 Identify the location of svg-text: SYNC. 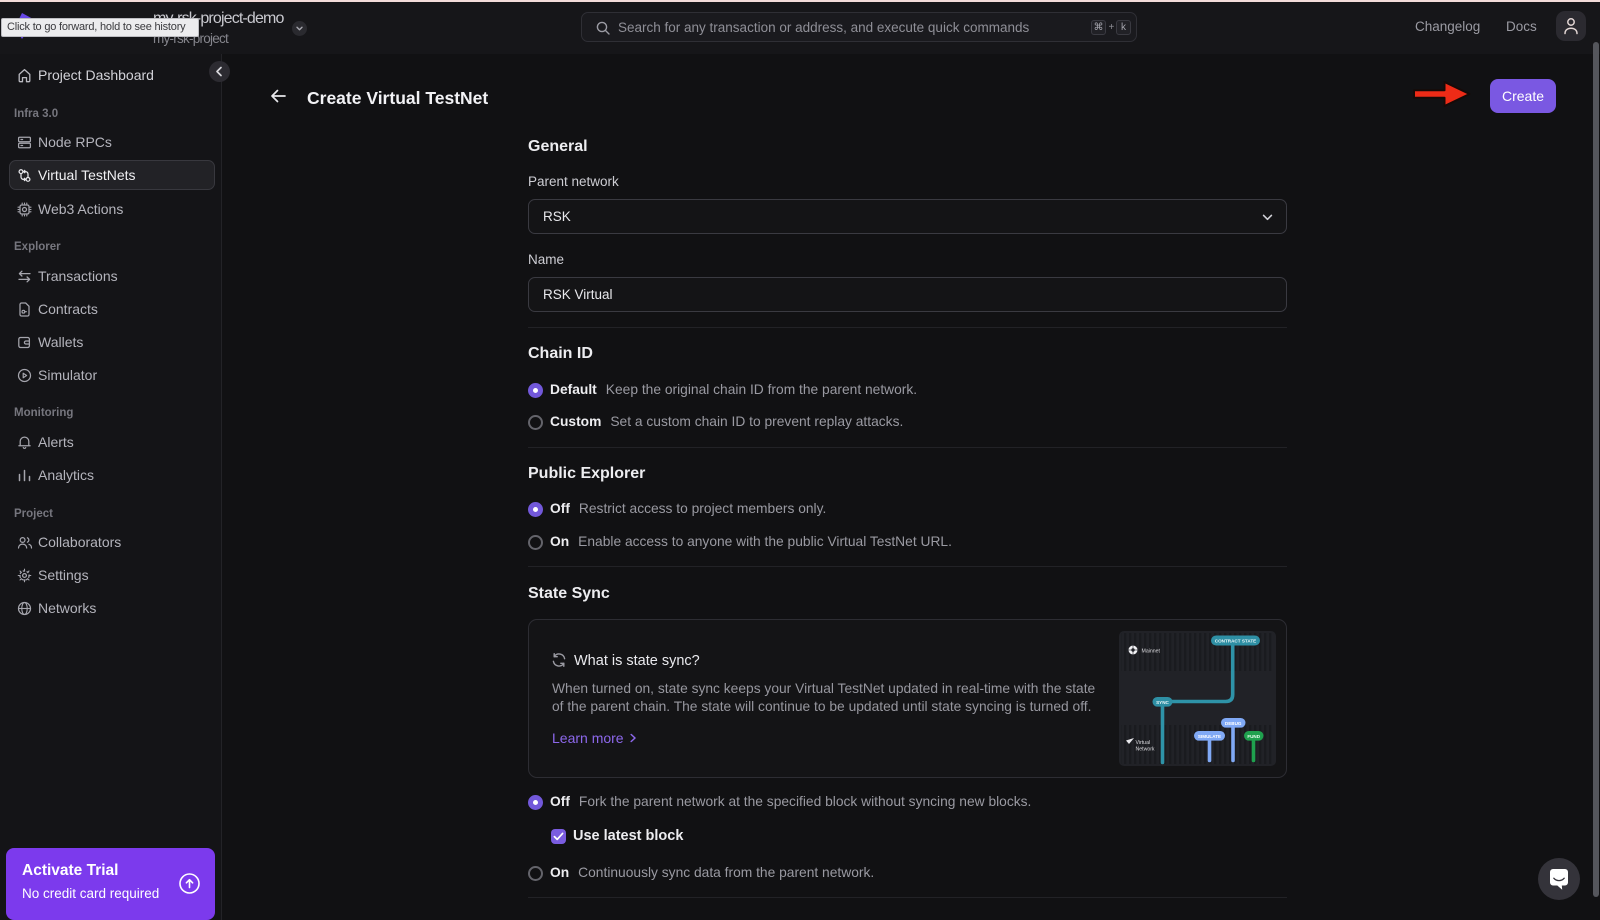
(1162, 702).